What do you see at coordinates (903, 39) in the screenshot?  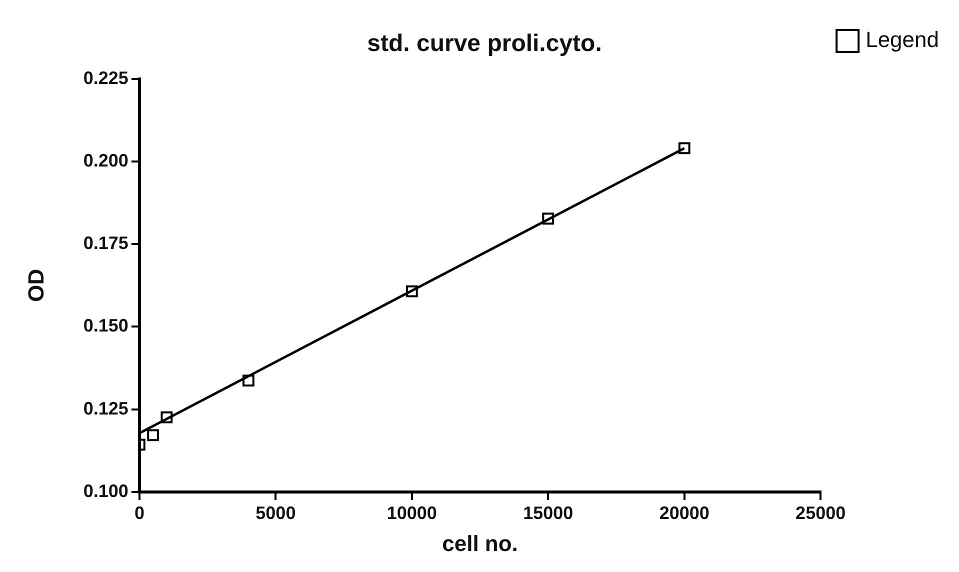 I see `legend-label: Legend` at bounding box center [903, 39].